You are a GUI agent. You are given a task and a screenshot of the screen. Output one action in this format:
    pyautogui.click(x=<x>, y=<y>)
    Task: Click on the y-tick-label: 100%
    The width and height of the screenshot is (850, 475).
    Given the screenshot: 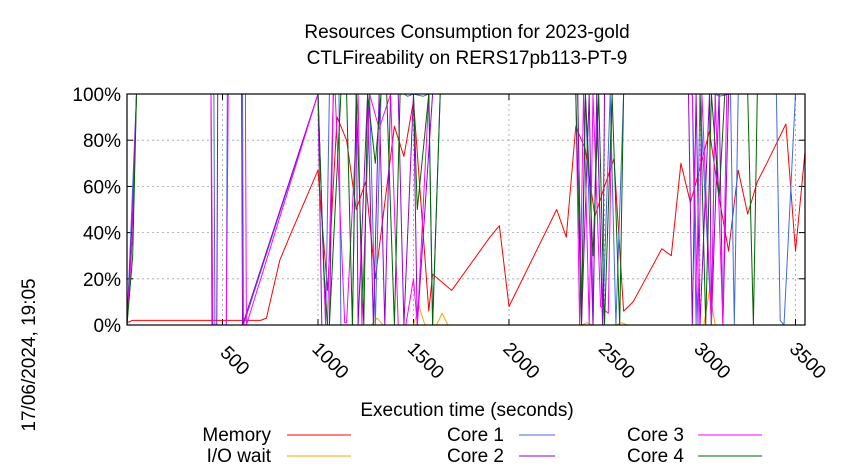 What is the action you would take?
    pyautogui.click(x=96, y=95)
    